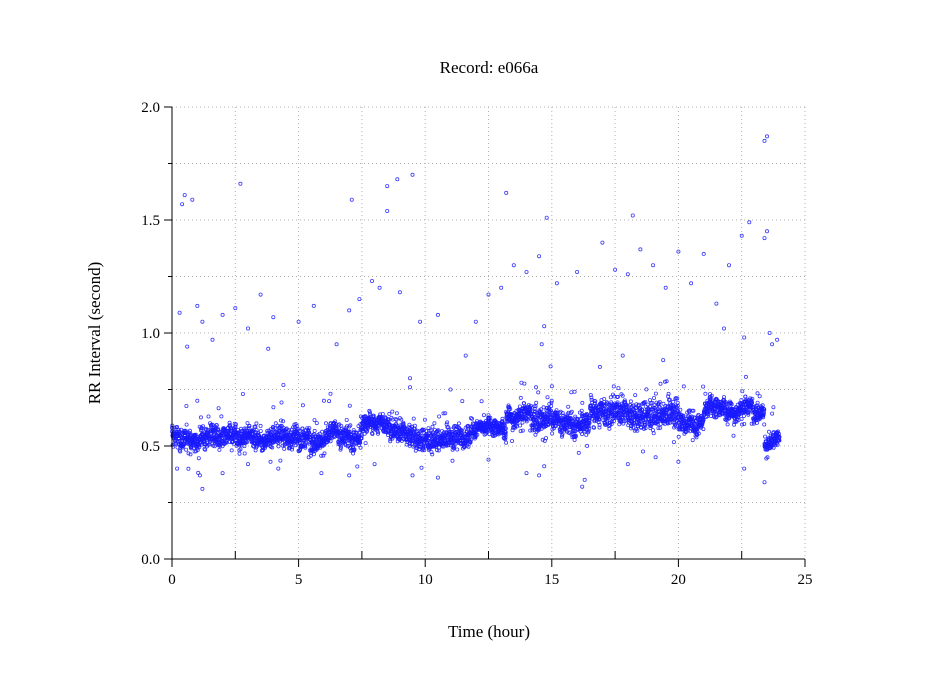  What do you see at coordinates (156, 334) in the screenshot?
I see `y-axis-ticks: 0.0 0.5 1.0 1.5 2.0` at bounding box center [156, 334].